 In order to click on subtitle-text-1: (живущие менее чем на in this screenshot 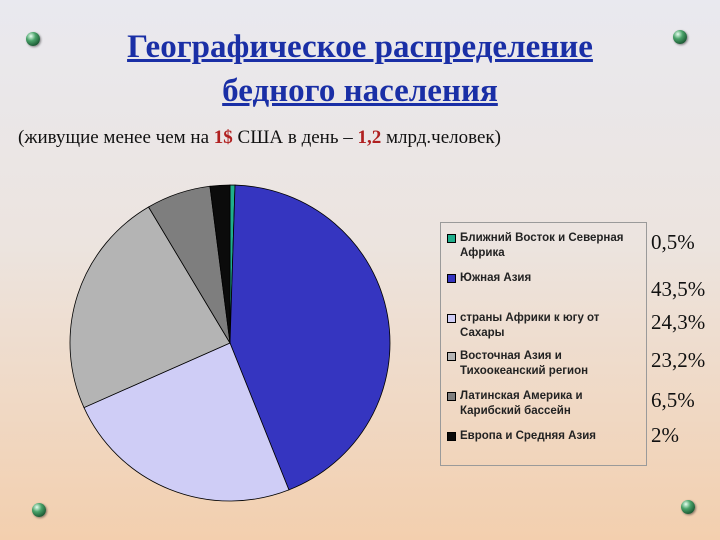, I will do `click(116, 137)`.